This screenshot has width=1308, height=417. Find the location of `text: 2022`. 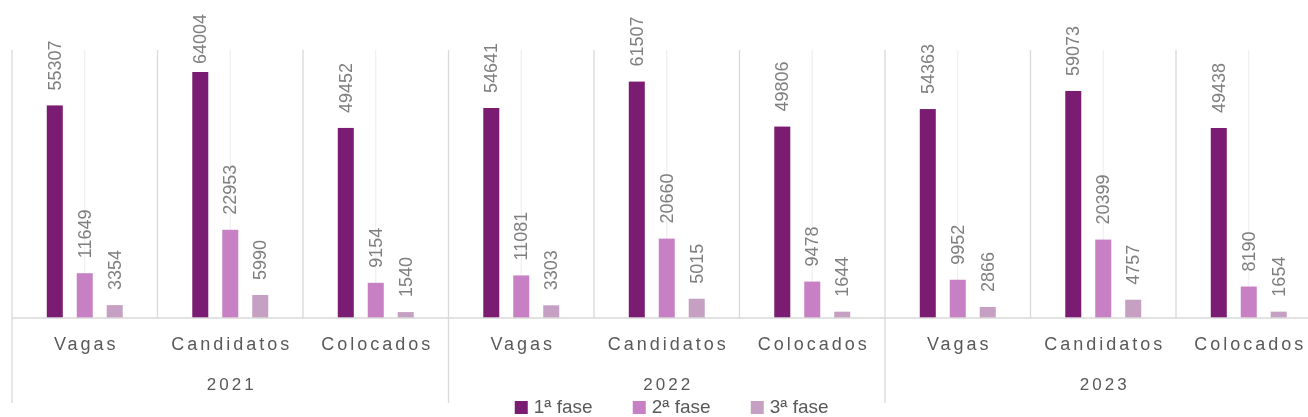

text: 2022 is located at coordinates (668, 384).